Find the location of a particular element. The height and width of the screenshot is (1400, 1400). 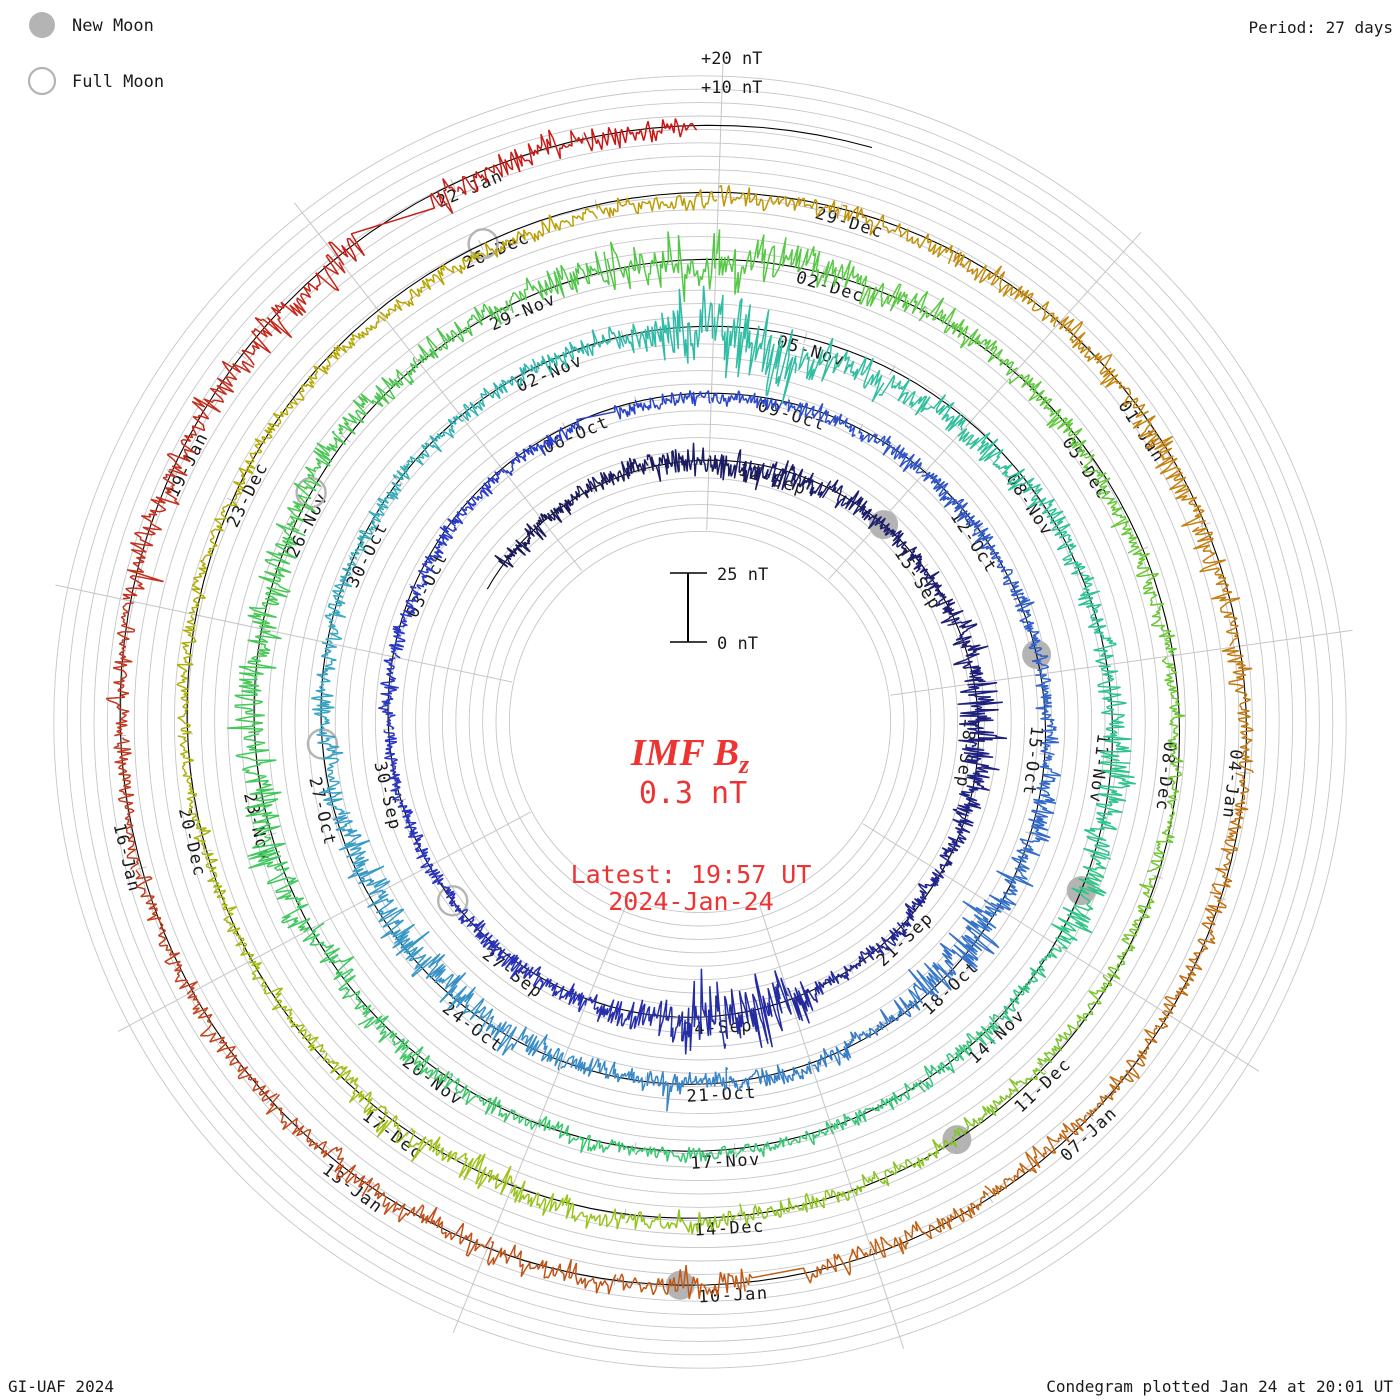

date-label: 07-Jan is located at coordinates (1089, 1134).